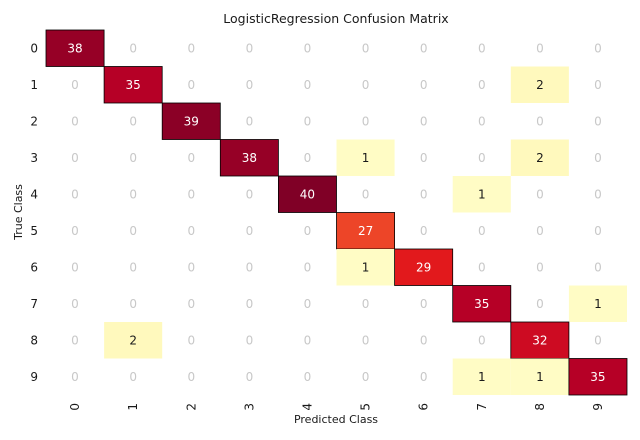 The height and width of the screenshot is (440, 640). What do you see at coordinates (34, 267) in the screenshot?
I see `y-tick-label-6: 6` at bounding box center [34, 267].